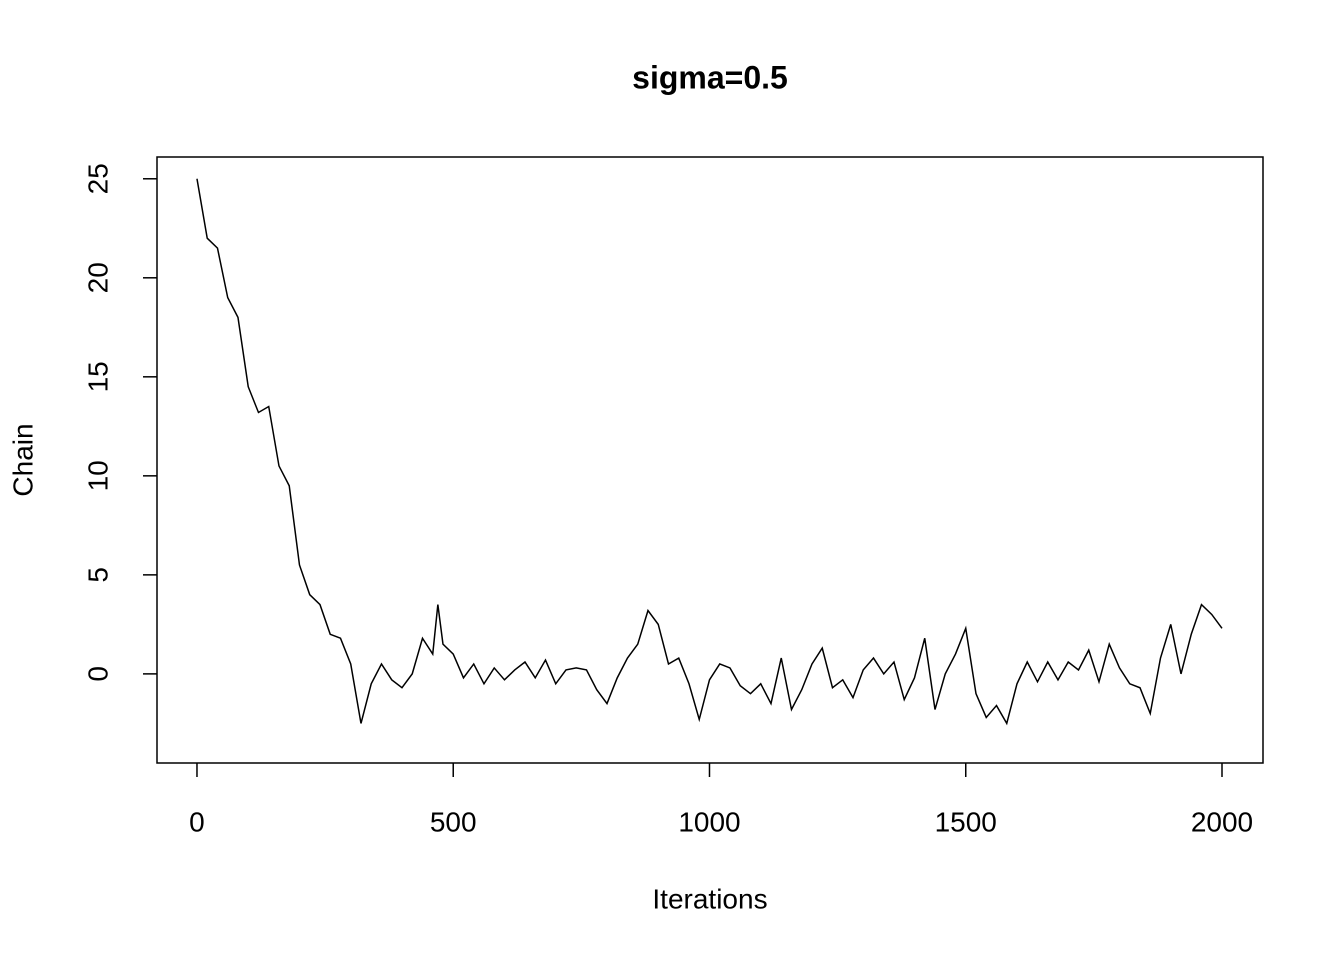  I want to click on y-tick-label: 0, so click(97, 674).